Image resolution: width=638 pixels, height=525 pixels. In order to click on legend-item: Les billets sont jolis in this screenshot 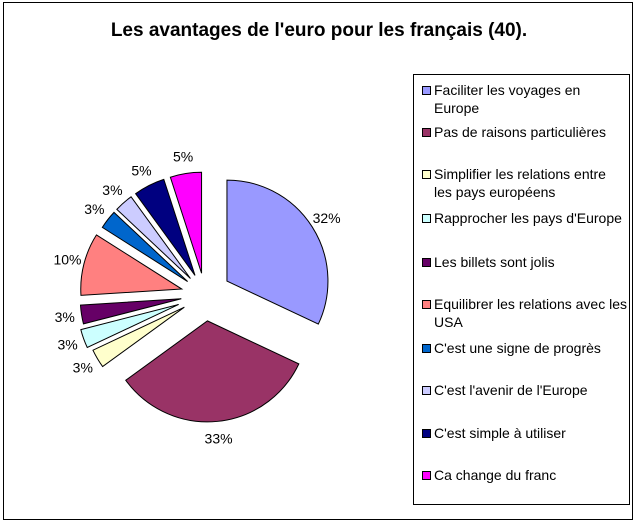, I will do `click(524, 262)`.